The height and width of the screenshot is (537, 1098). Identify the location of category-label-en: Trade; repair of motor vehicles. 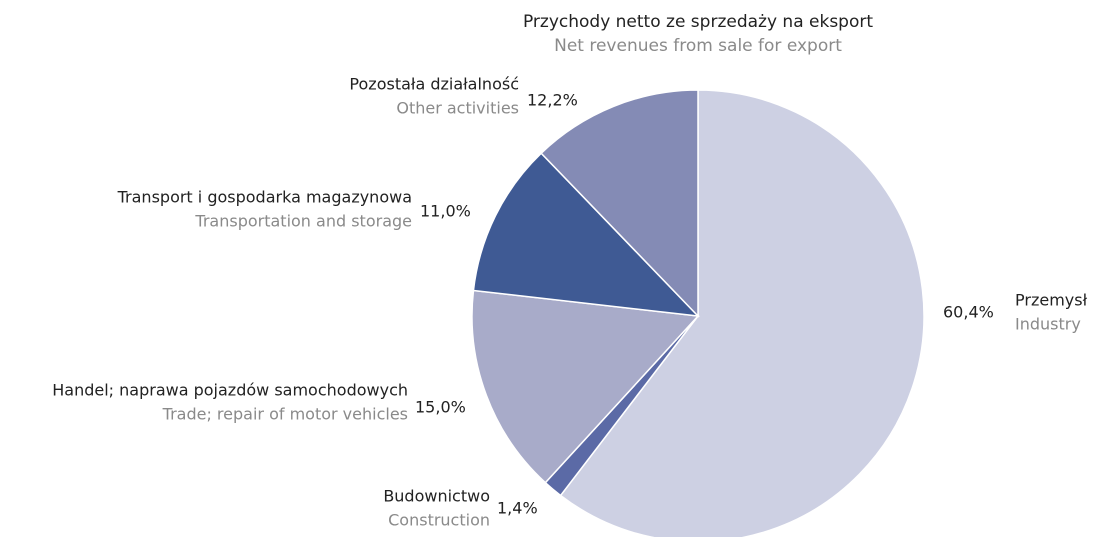
(285, 414).